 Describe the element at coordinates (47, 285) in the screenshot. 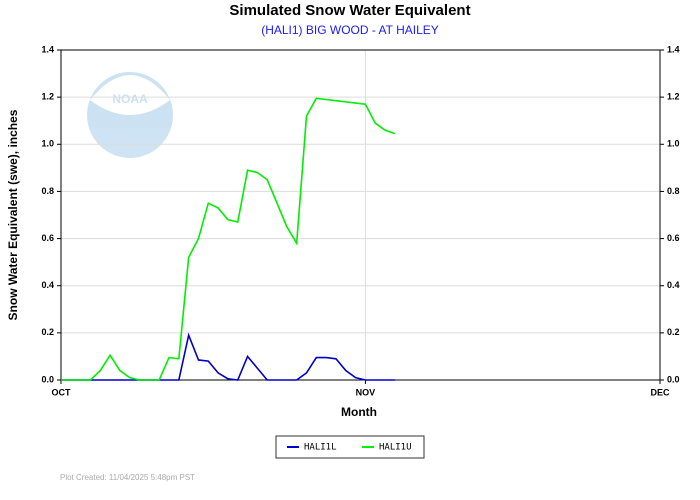

I see `y-tick-label: 0.4` at that location.